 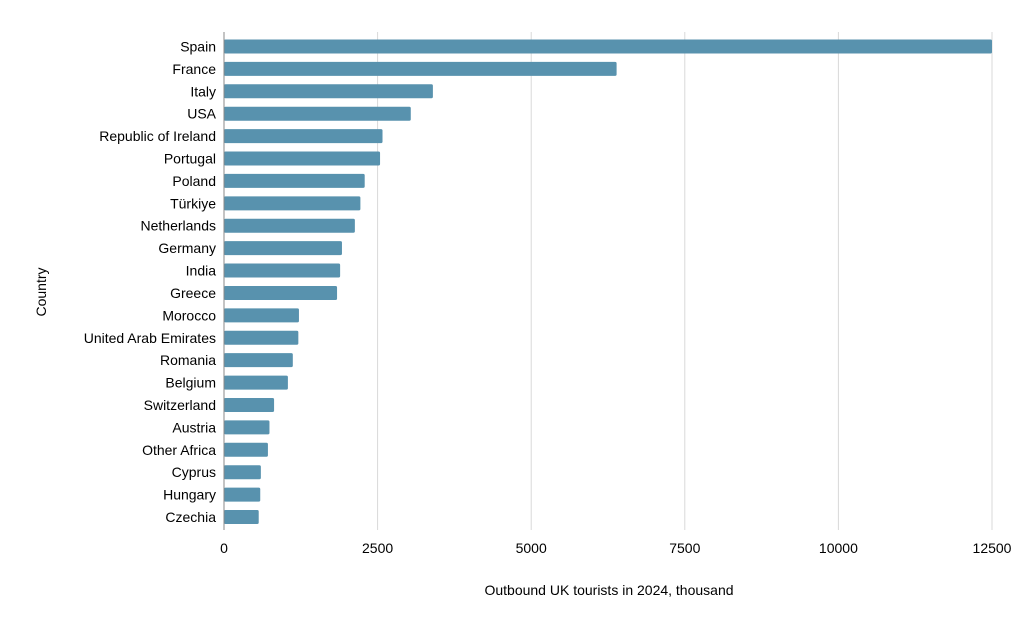 I want to click on y-tick-label: Türkiye, so click(x=193, y=203).